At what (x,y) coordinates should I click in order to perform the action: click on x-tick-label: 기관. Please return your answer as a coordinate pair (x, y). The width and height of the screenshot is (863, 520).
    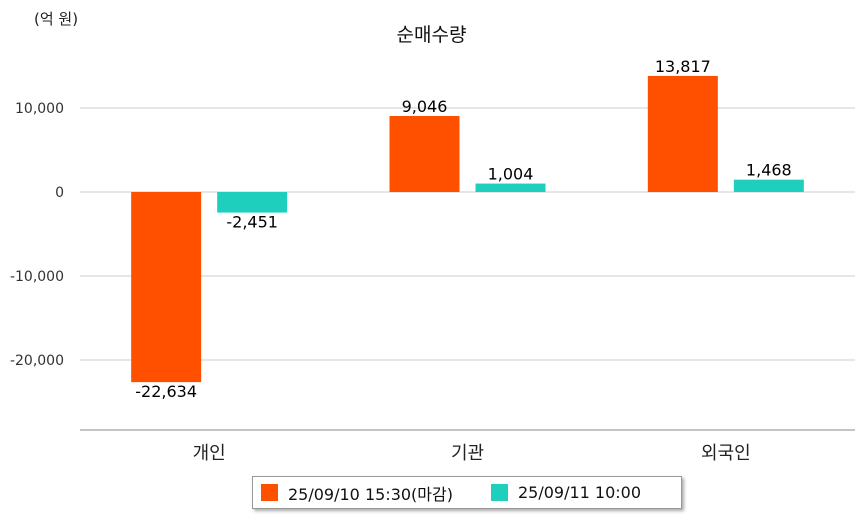
    Looking at the image, I should click on (467, 453).